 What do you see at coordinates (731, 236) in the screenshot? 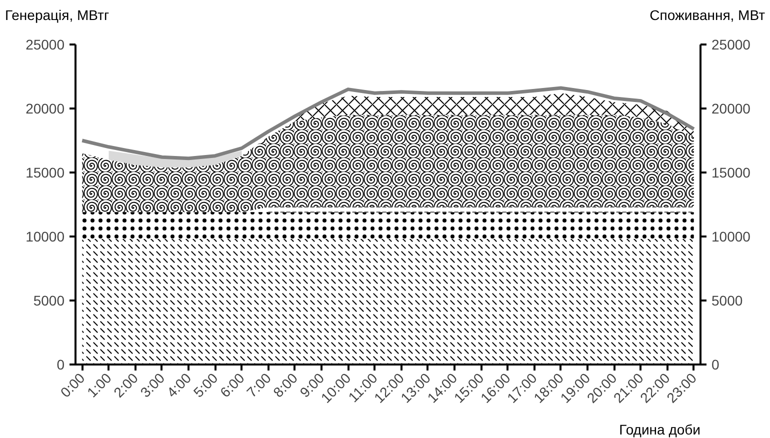
I see `y2-tick-label: 10000` at bounding box center [731, 236].